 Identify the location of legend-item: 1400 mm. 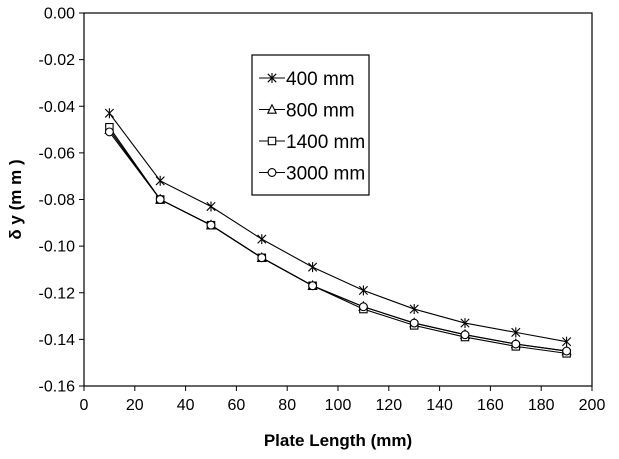
(312, 142).